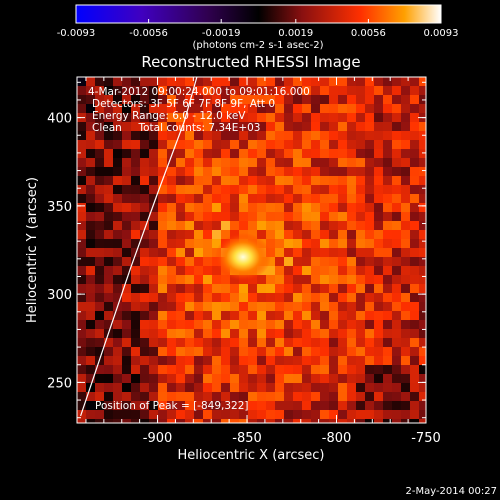  Describe the element at coordinates (257, 45) in the screenshot. I see `colorbar-units: (photons cm-2 s-1 asec-2)` at that location.